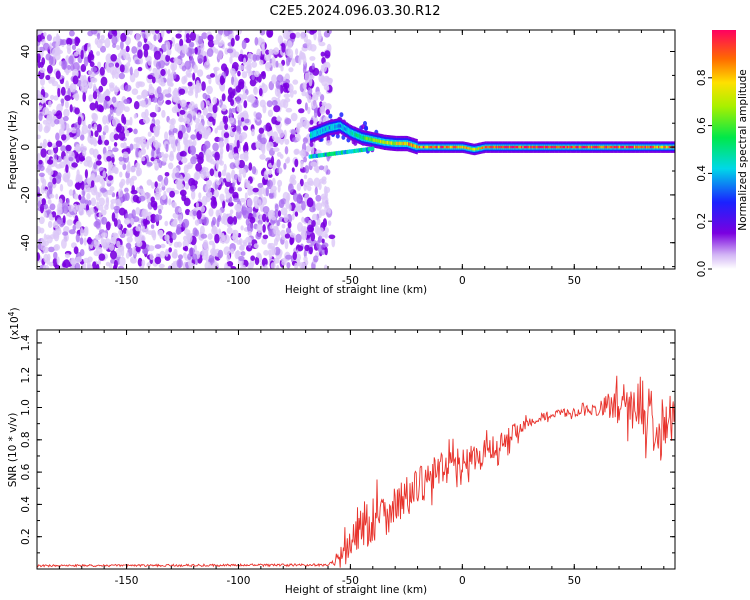 This screenshot has width=750, height=600. I want to click on snr-y-axis-label: SNR (10 * v/v), so click(13, 450).